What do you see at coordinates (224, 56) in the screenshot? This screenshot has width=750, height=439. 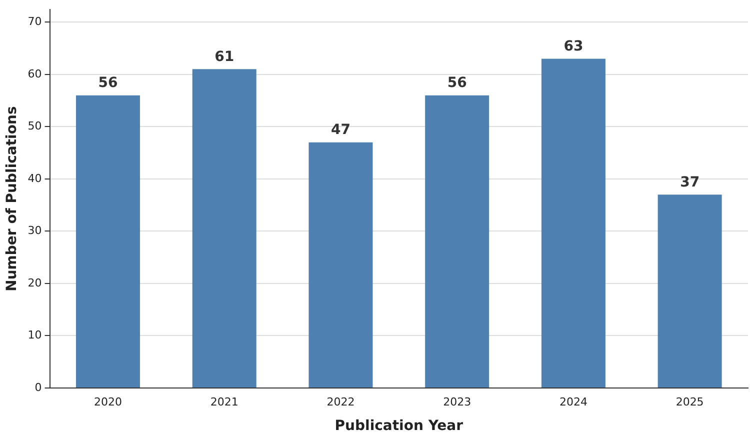 I see `data-label: 61` at bounding box center [224, 56].